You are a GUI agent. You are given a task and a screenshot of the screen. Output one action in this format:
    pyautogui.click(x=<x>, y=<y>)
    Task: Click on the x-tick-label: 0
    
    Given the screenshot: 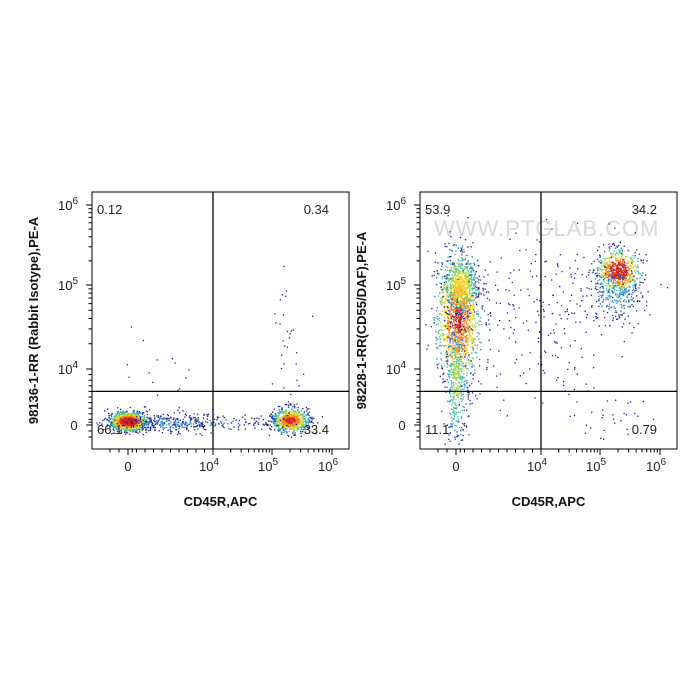 What is the action you would take?
    pyautogui.click(x=127, y=466)
    